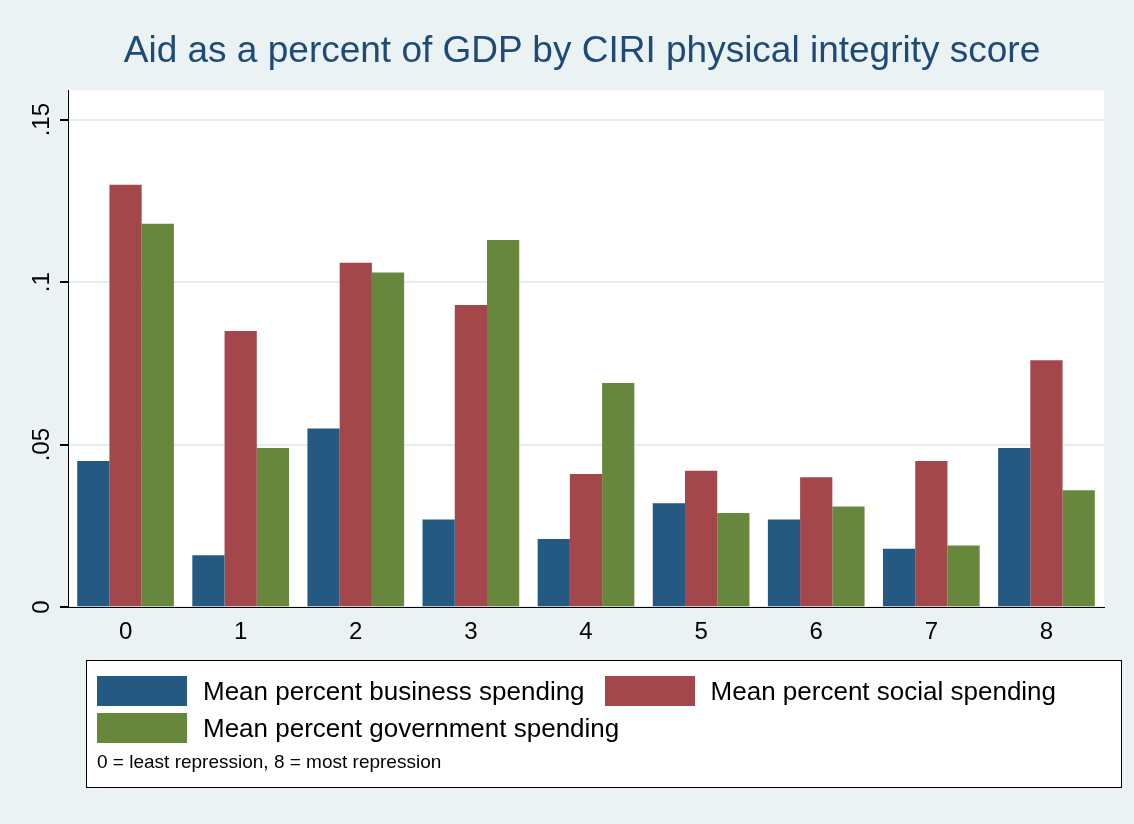 The image size is (1134, 824). What do you see at coordinates (471, 631) in the screenshot?
I see `x-tick-label: 3` at bounding box center [471, 631].